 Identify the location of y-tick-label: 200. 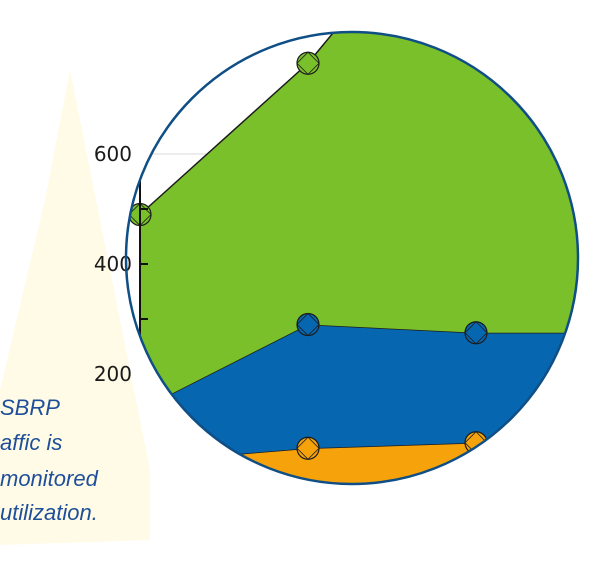
(113, 374).